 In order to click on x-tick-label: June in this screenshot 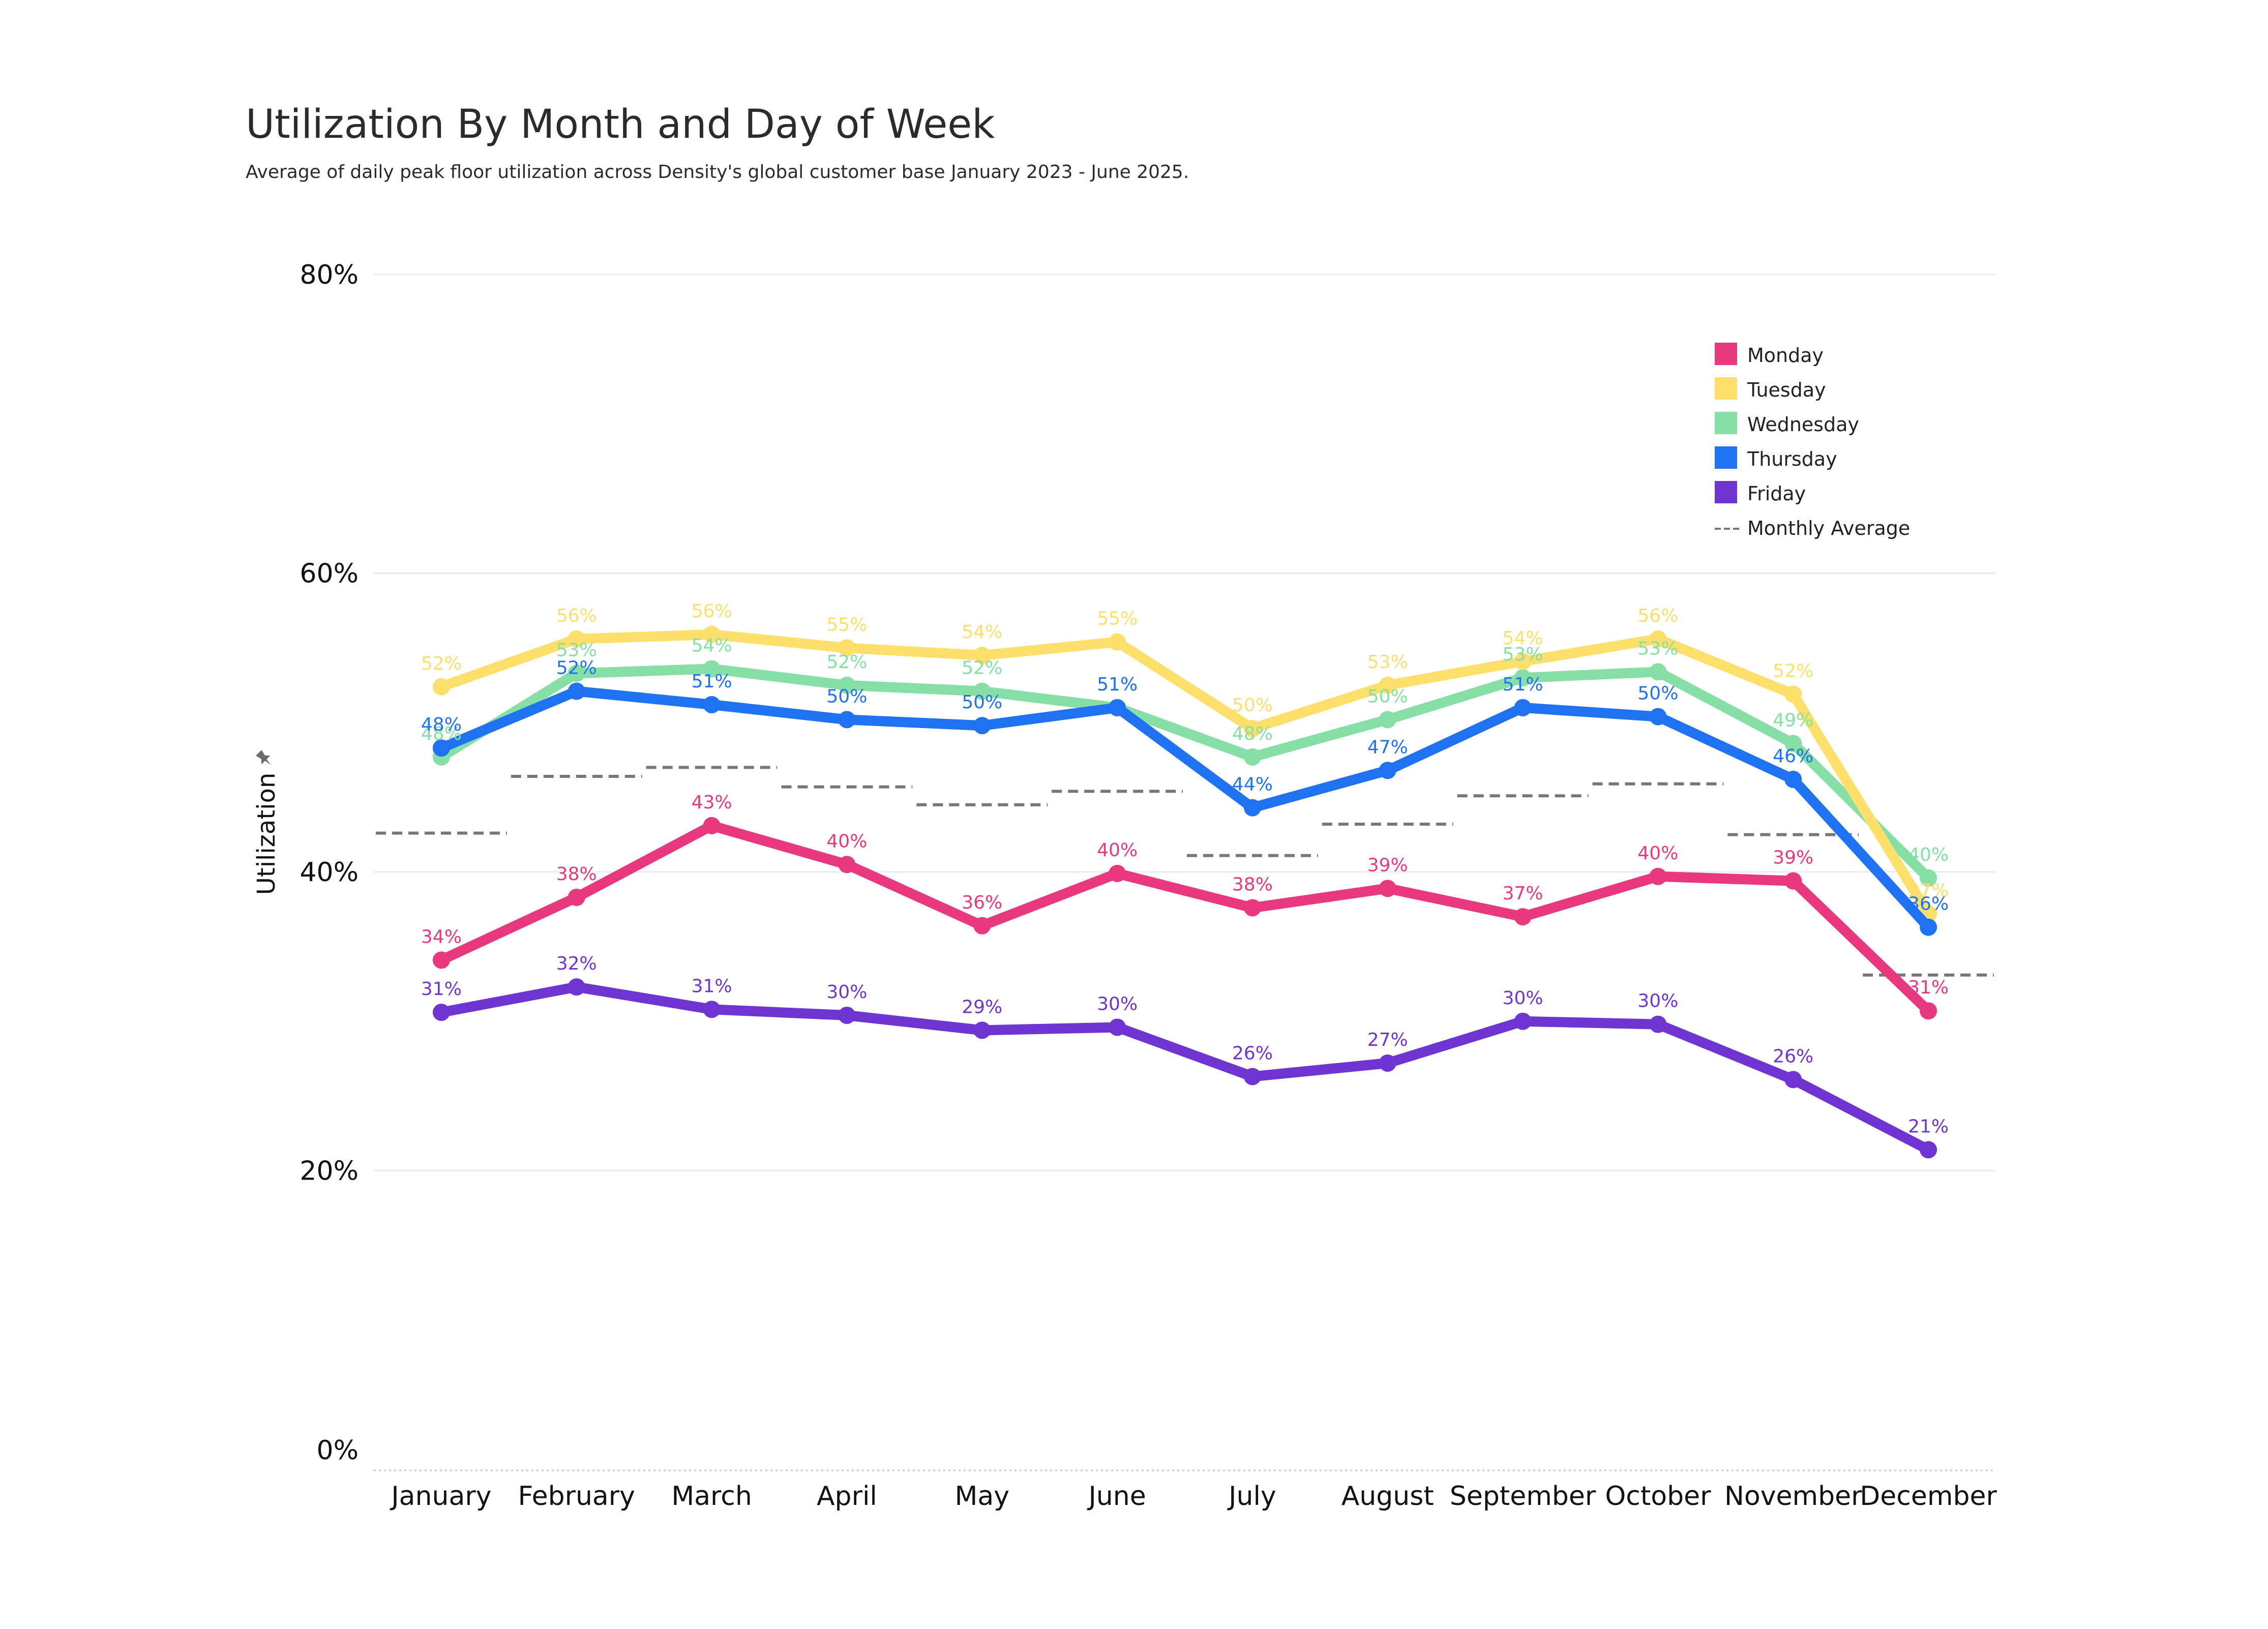, I will do `click(1116, 1496)`.